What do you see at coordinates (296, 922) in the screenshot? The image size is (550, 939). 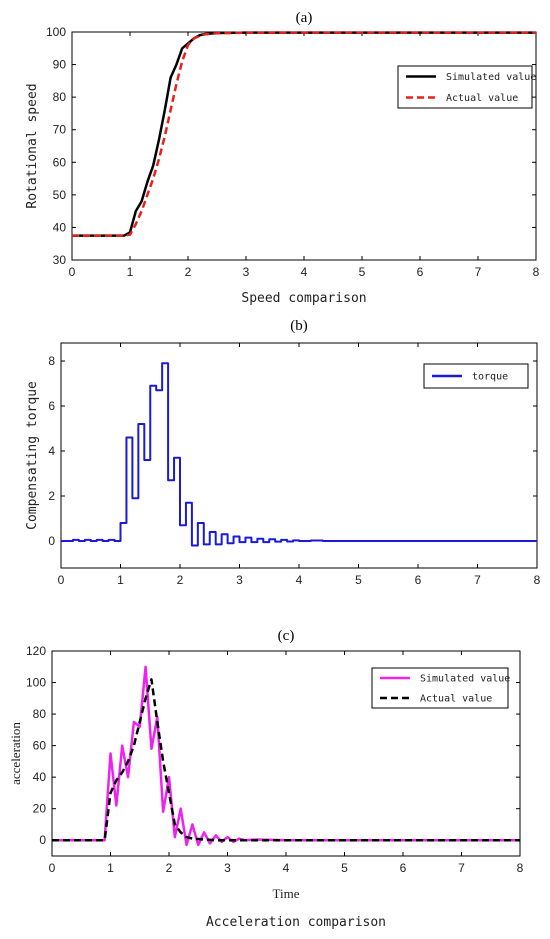 I see `panel-caption: Acceleration comparison` at bounding box center [296, 922].